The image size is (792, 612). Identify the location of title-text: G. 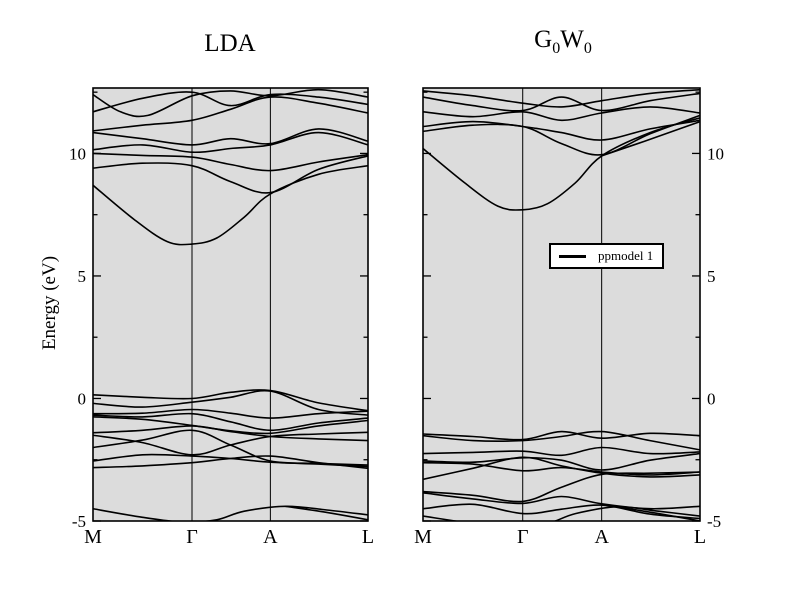
(543, 39).